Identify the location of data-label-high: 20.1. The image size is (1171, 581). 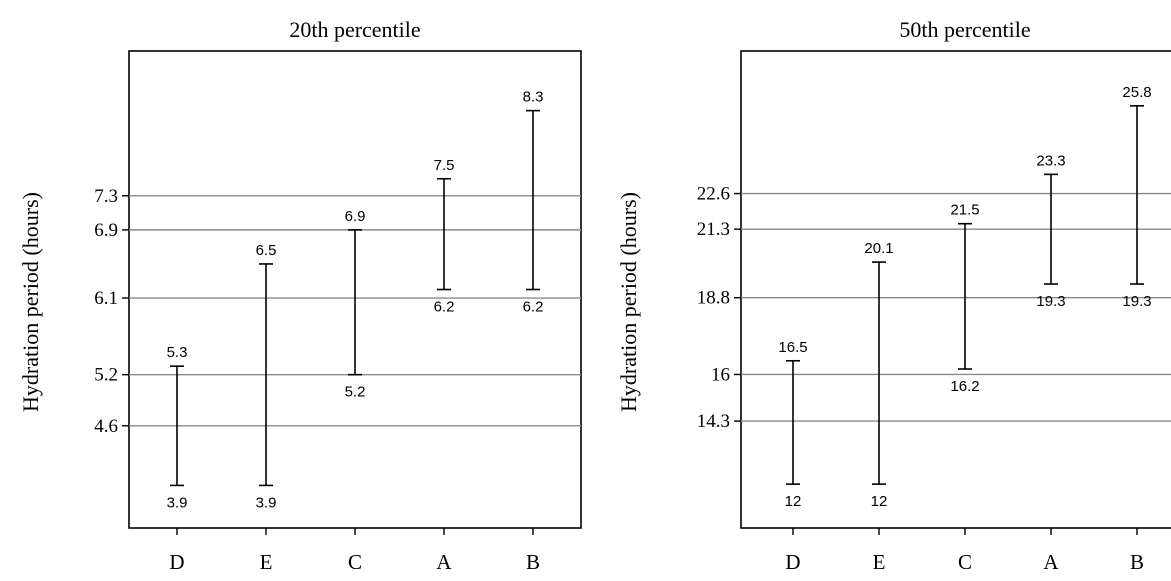
(878, 248).